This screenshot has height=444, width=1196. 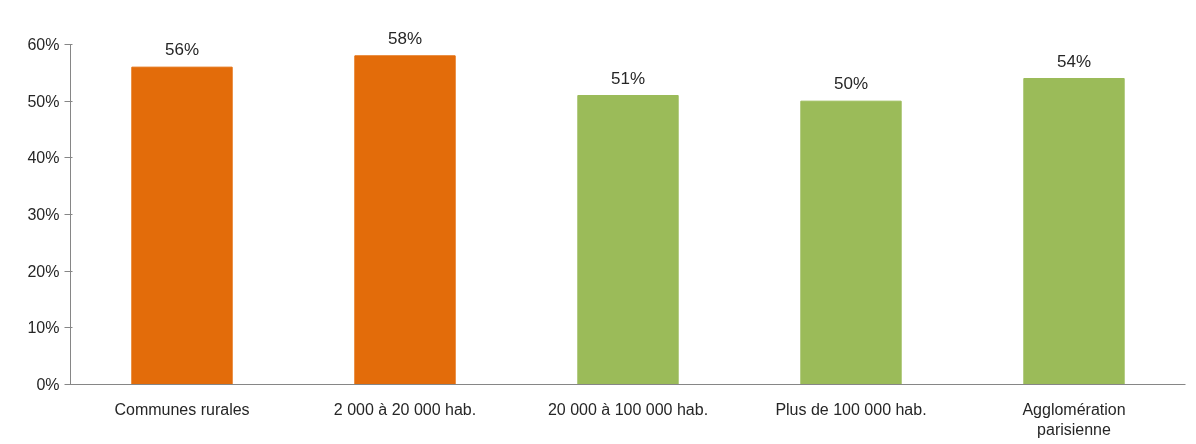 What do you see at coordinates (48, 384) in the screenshot?
I see `y-tick-label: 0%` at bounding box center [48, 384].